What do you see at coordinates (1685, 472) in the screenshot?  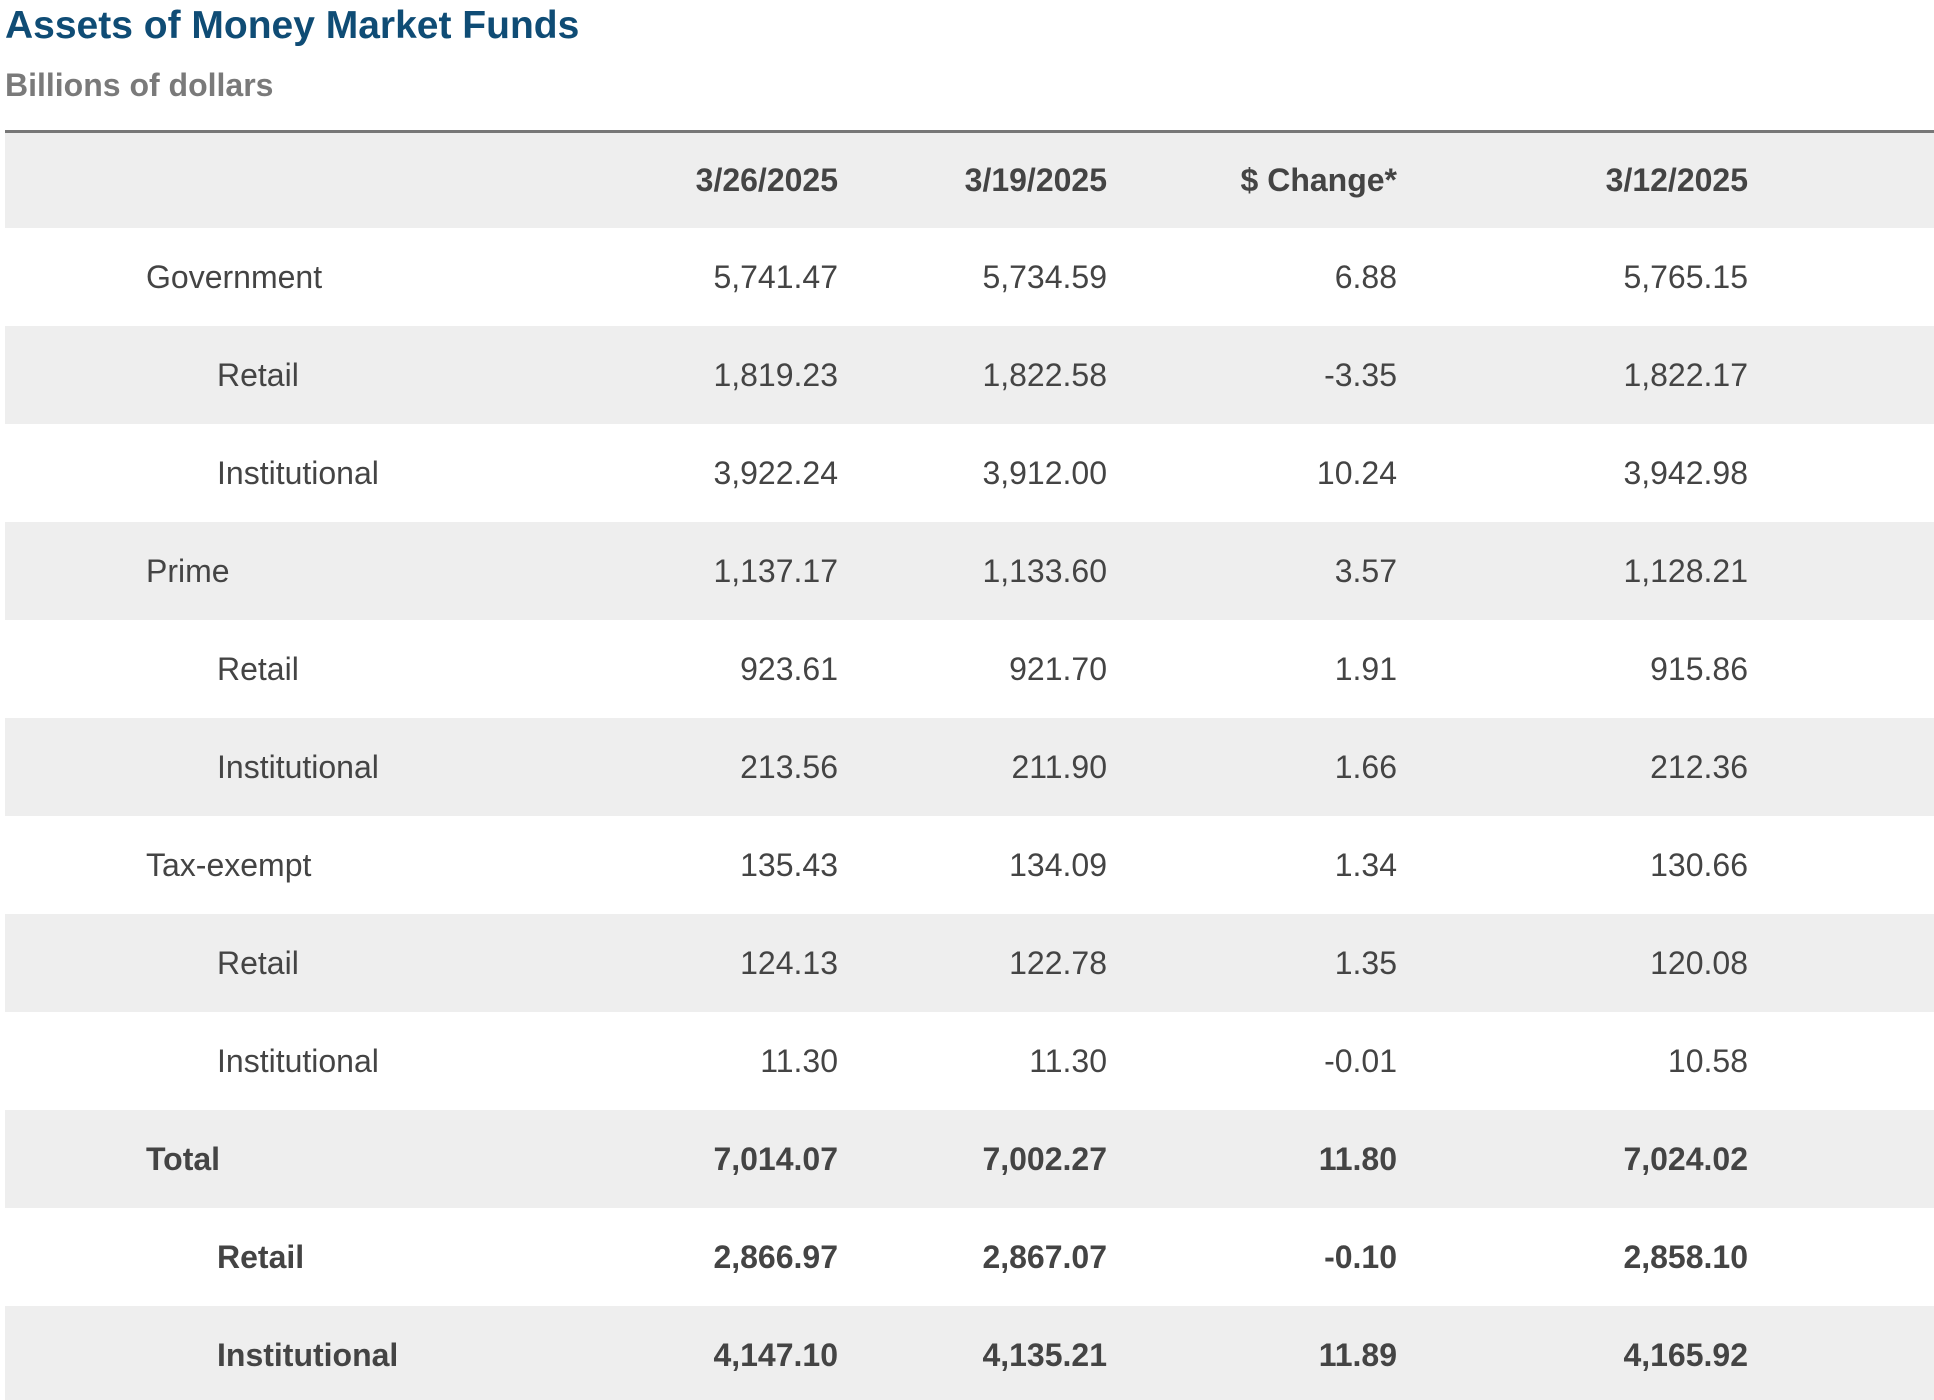 I see `value-3-12-2025: 3,942.98` at bounding box center [1685, 472].